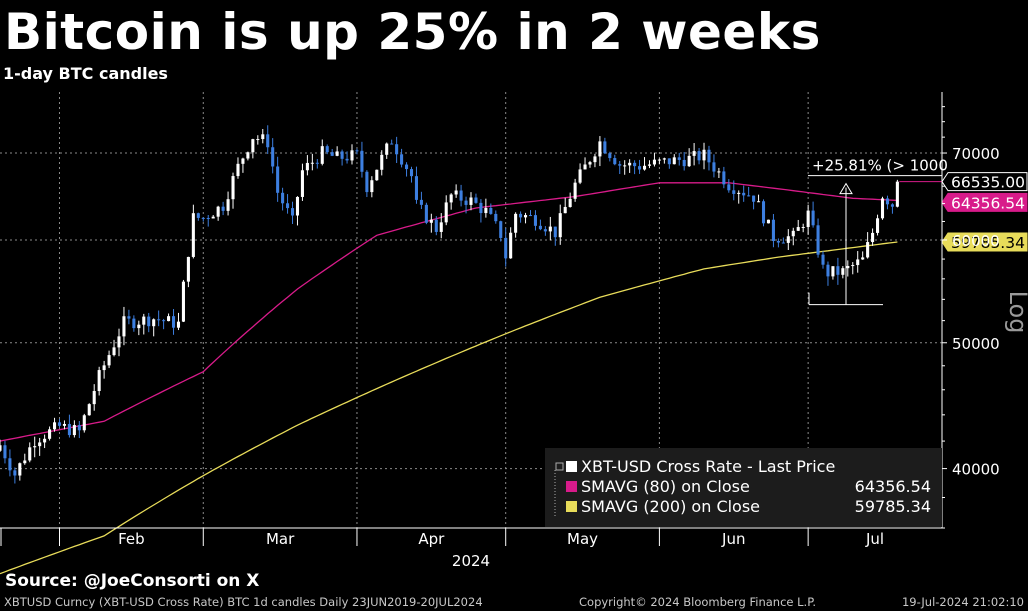 This screenshot has width=1028, height=611. I want to click on timestamp: 19-Jul-2024 21:02:10, so click(962, 602).